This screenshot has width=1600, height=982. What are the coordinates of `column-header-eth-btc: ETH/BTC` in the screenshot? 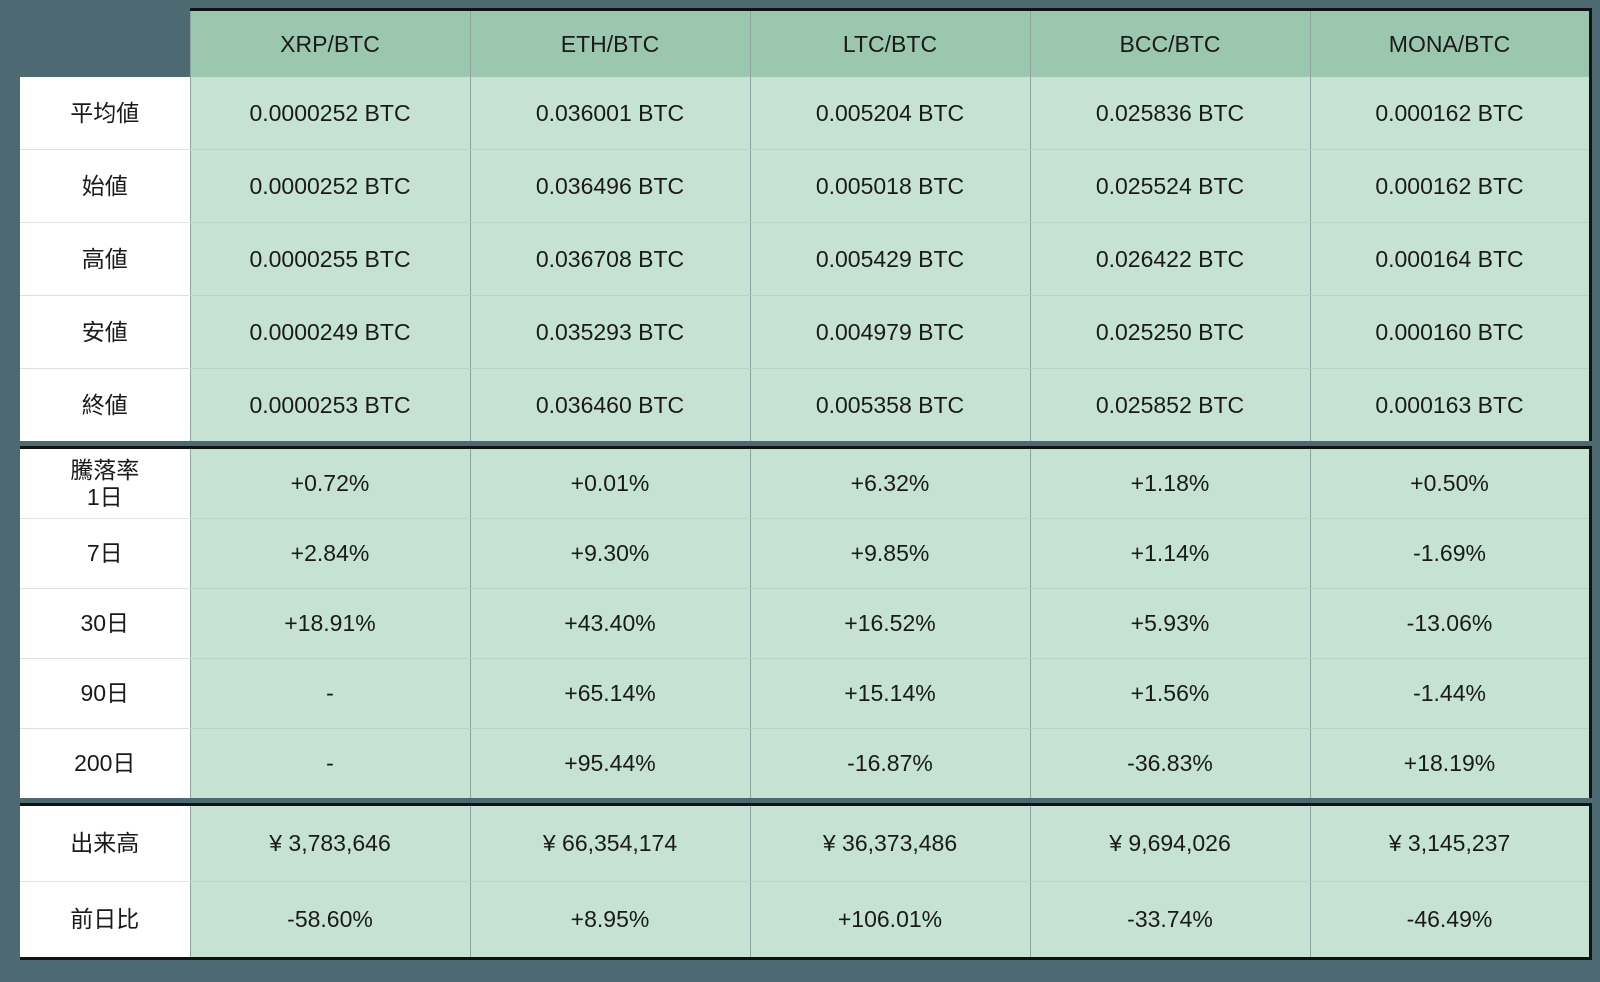 It's located at (609, 42).